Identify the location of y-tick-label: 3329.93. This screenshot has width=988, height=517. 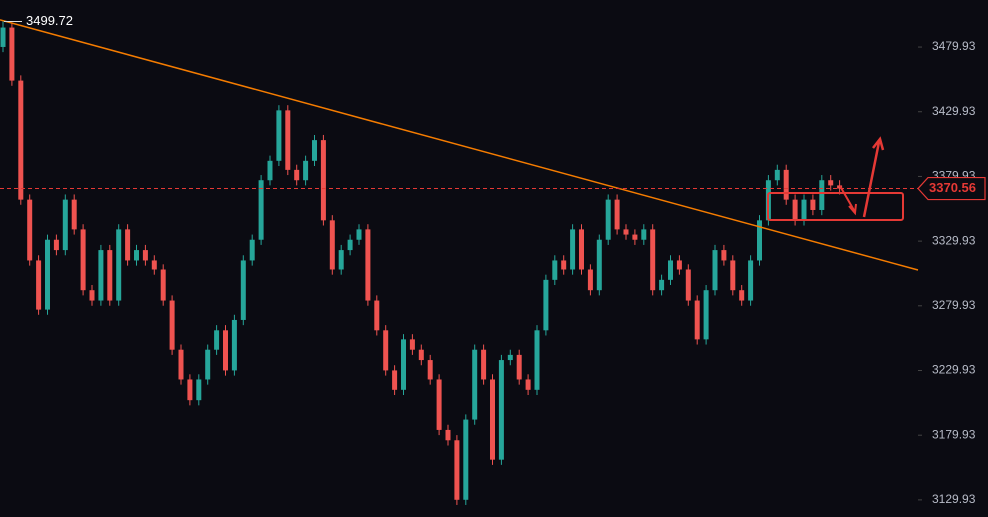
(954, 240).